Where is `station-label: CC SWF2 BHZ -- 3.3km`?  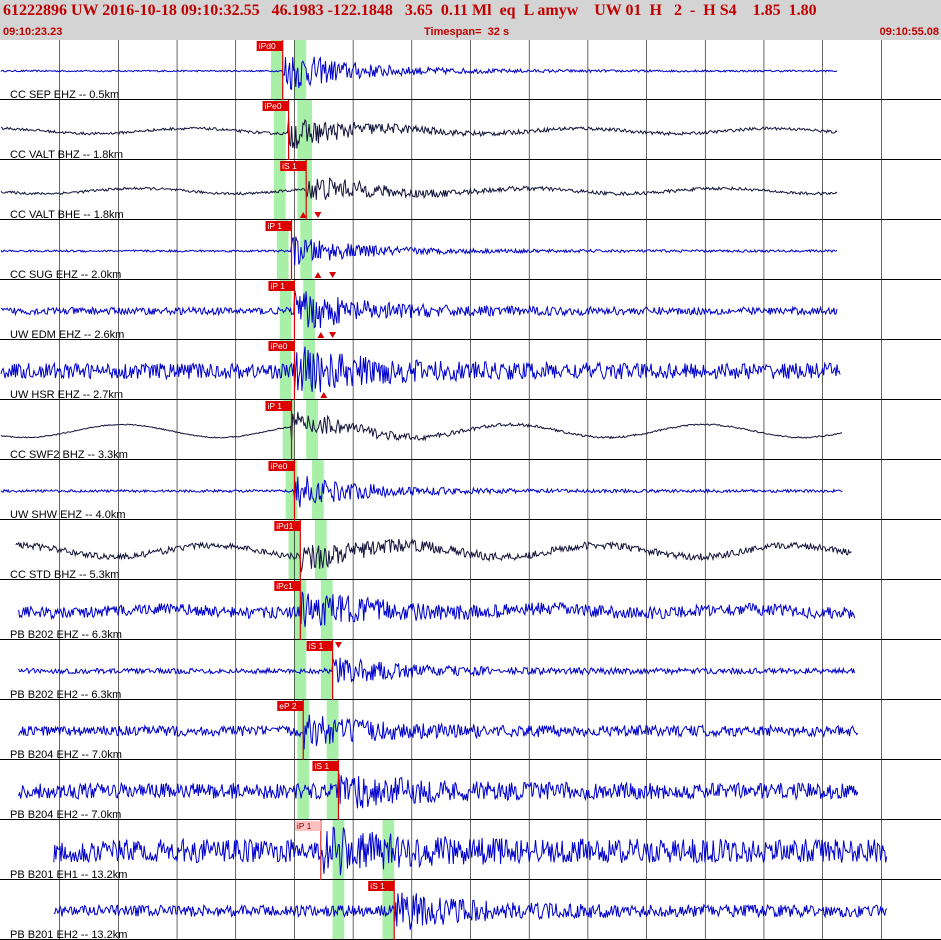
station-label: CC SWF2 BHZ -- 3.3km is located at coordinates (69, 455).